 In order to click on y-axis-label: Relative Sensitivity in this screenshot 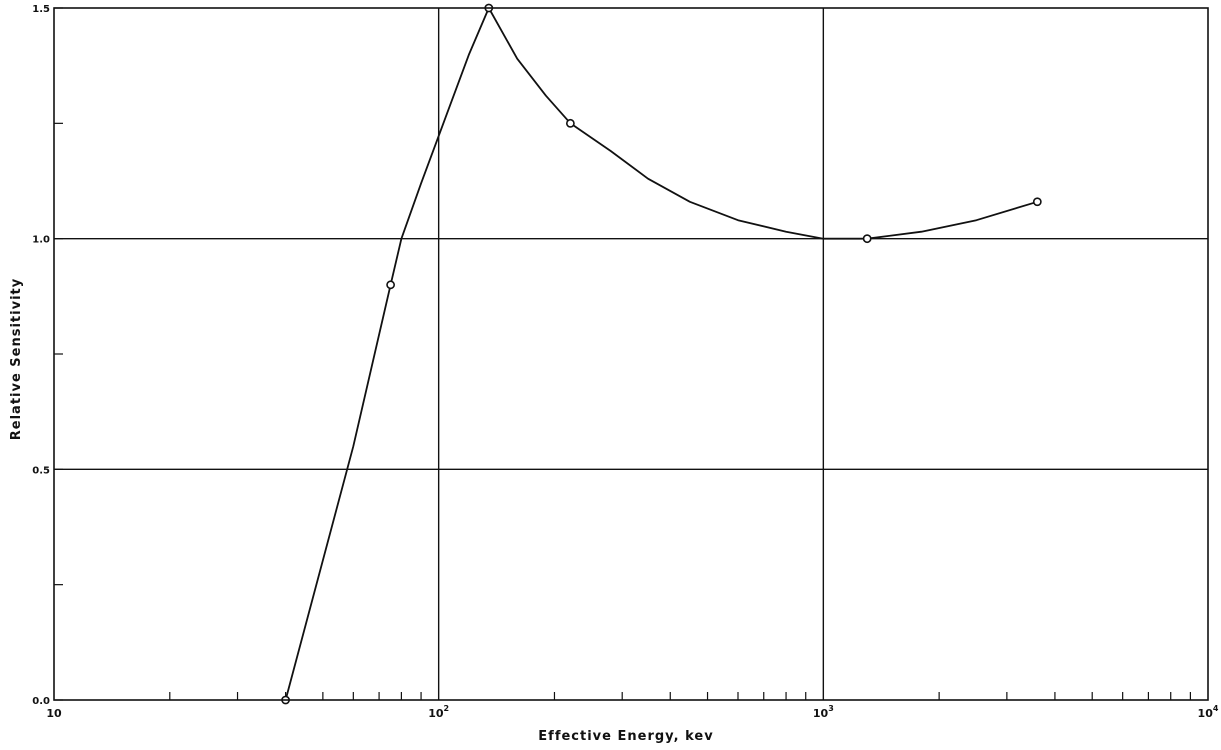, I will do `click(16, 359)`.